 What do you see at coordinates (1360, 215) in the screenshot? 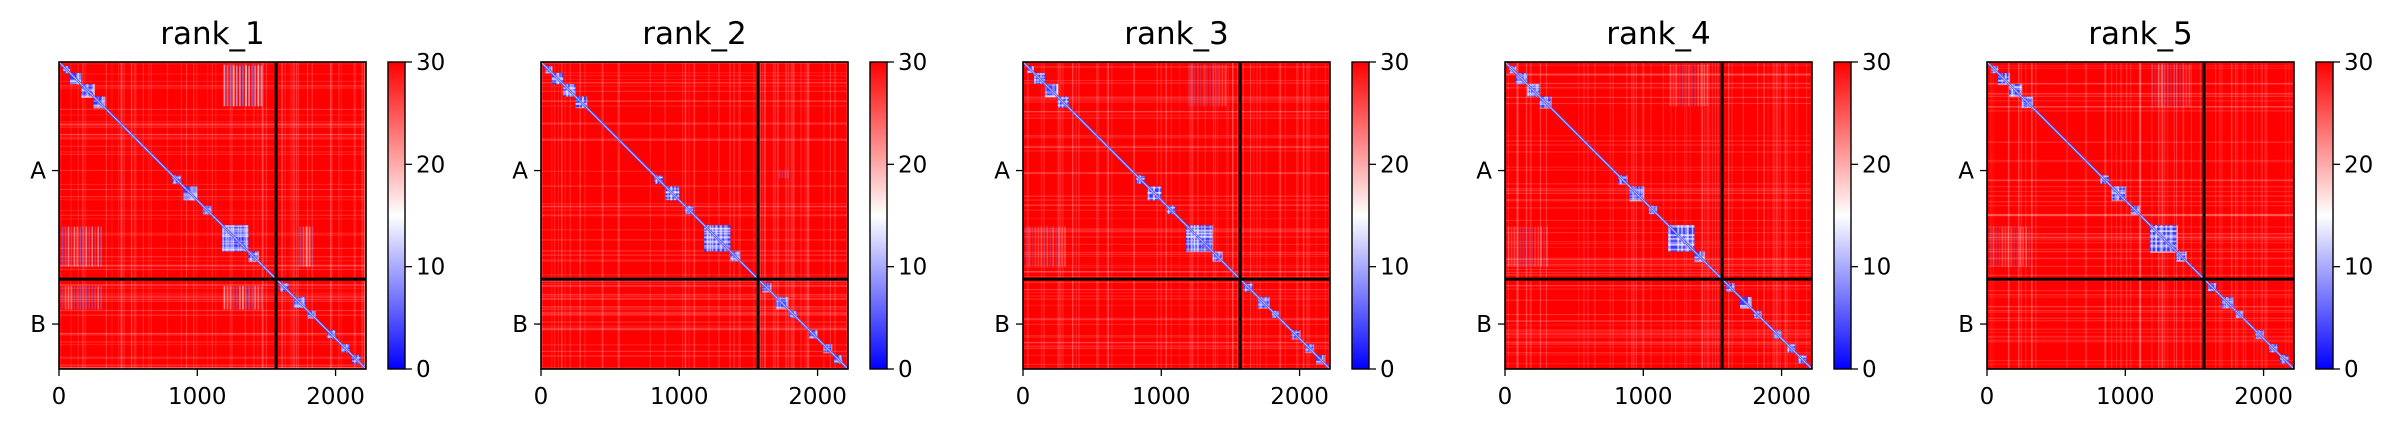
I see `colorbar-fill` at bounding box center [1360, 215].